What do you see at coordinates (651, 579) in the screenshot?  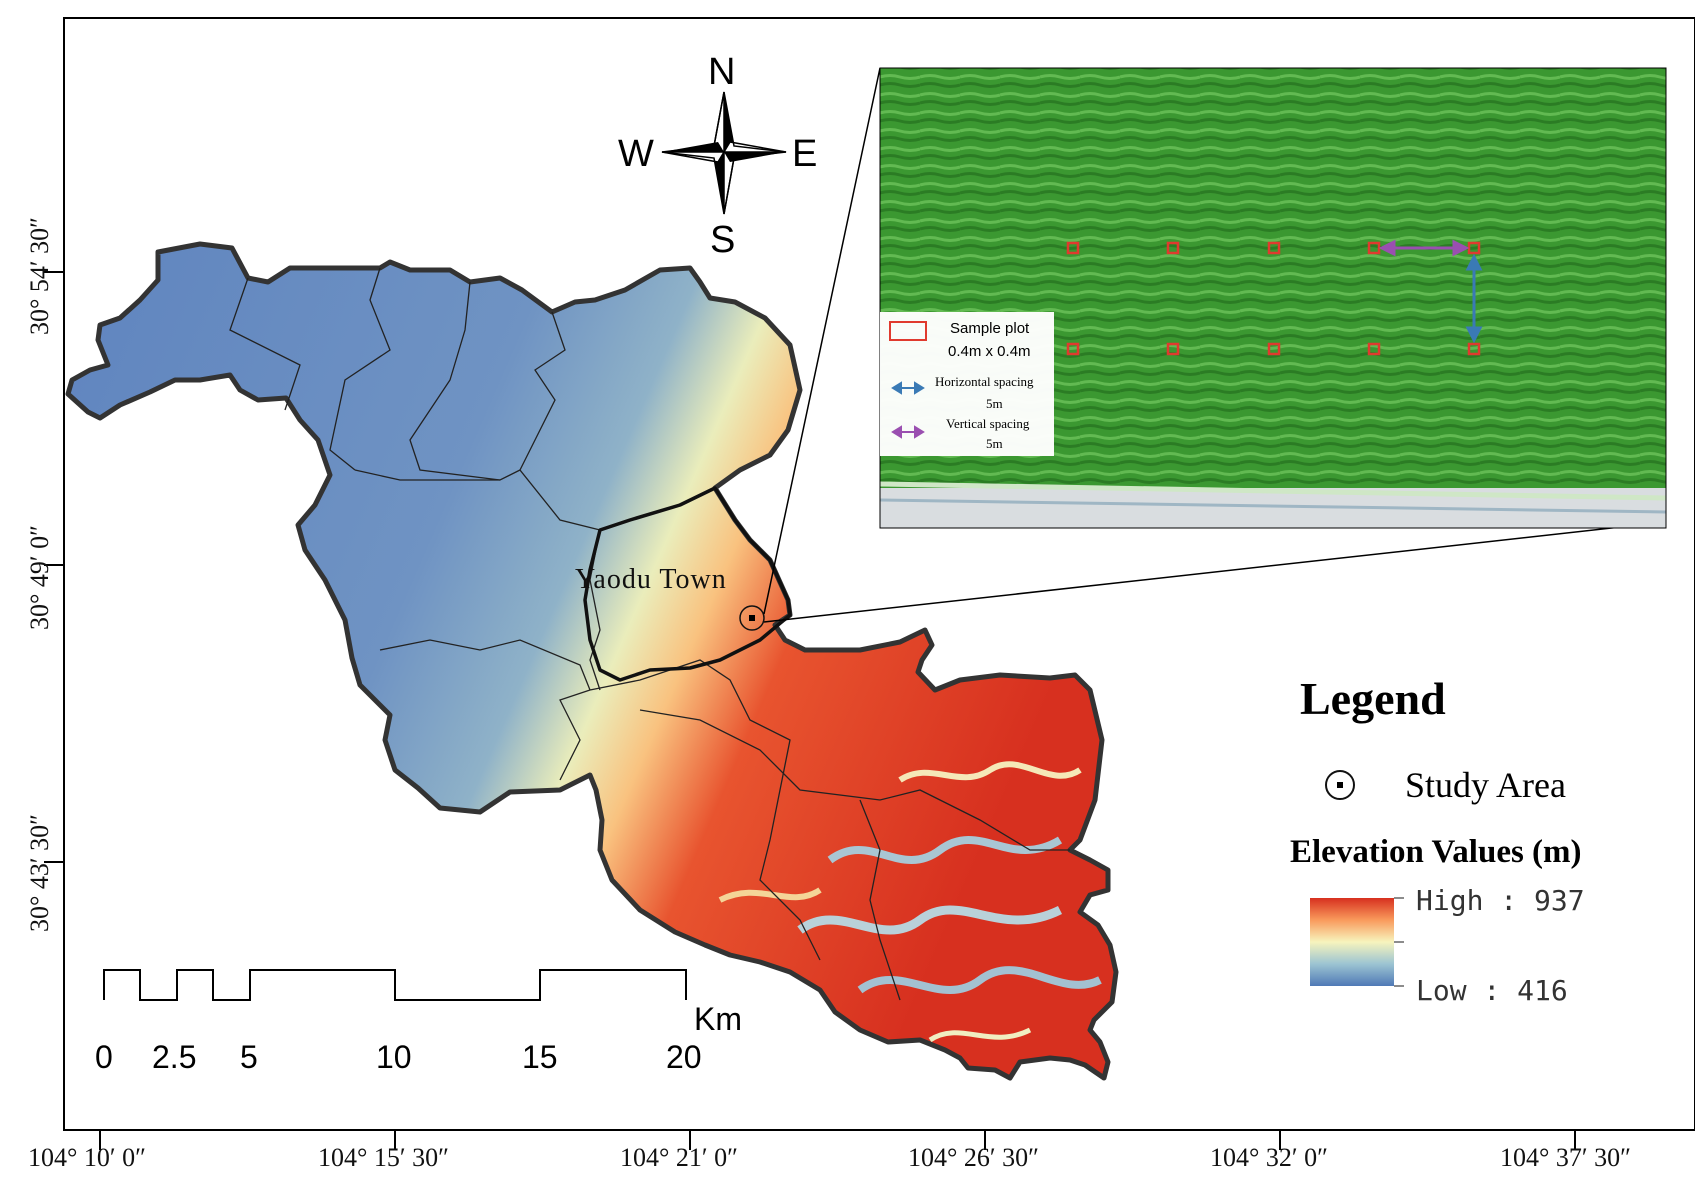 I see `town-label: Yaodu Town` at bounding box center [651, 579].